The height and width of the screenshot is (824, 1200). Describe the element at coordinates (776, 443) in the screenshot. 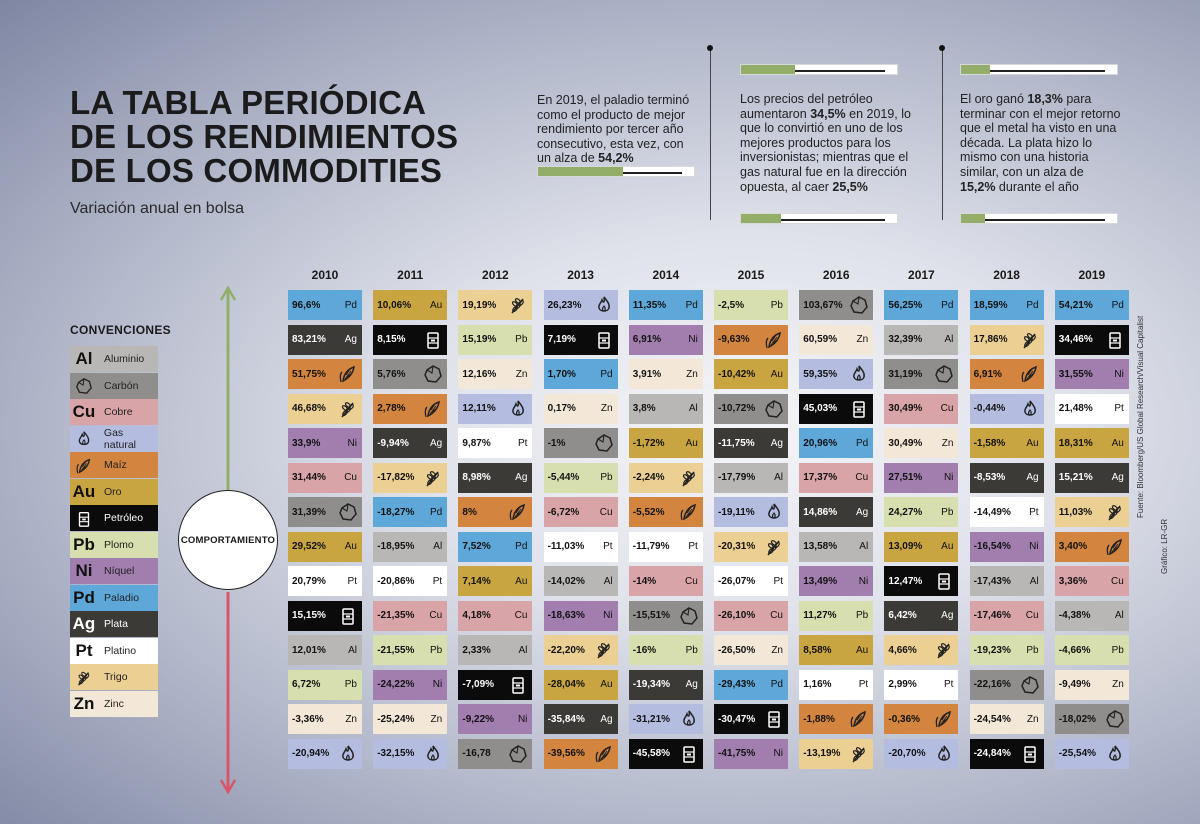

I see `cell-symbol: Ag` at that location.